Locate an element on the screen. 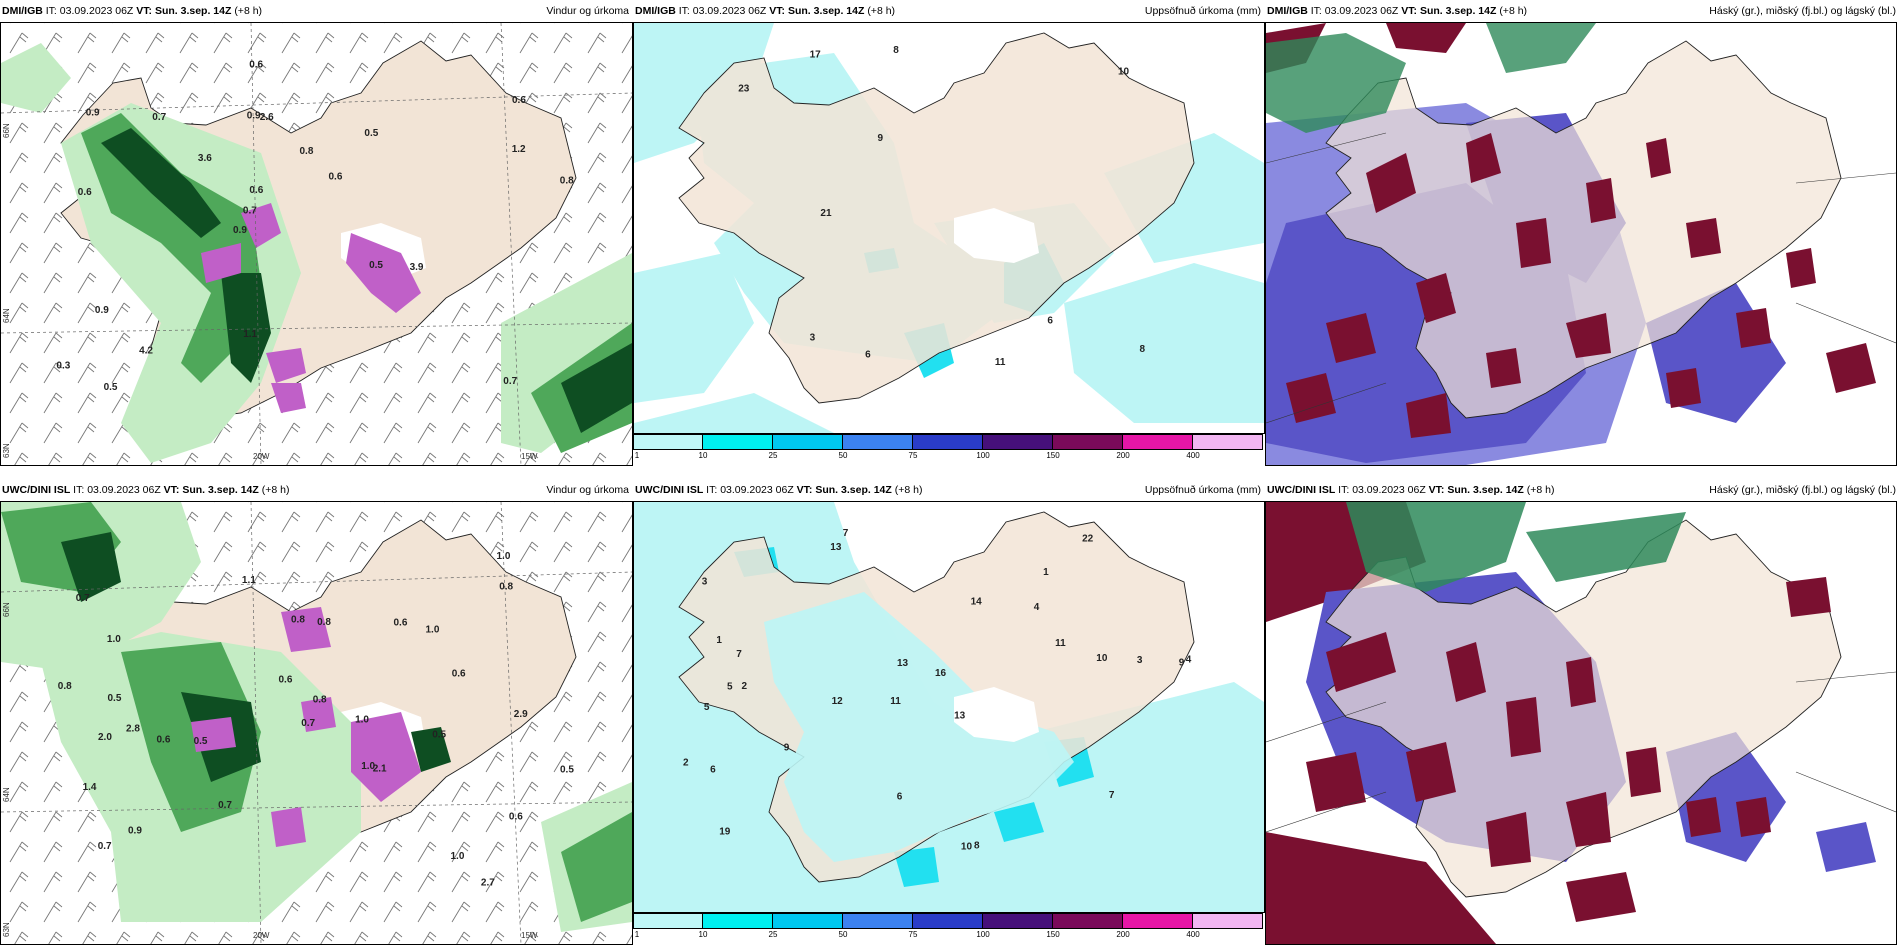 The height and width of the screenshot is (950, 1900). value-label: 2.6 is located at coordinates (267, 117).